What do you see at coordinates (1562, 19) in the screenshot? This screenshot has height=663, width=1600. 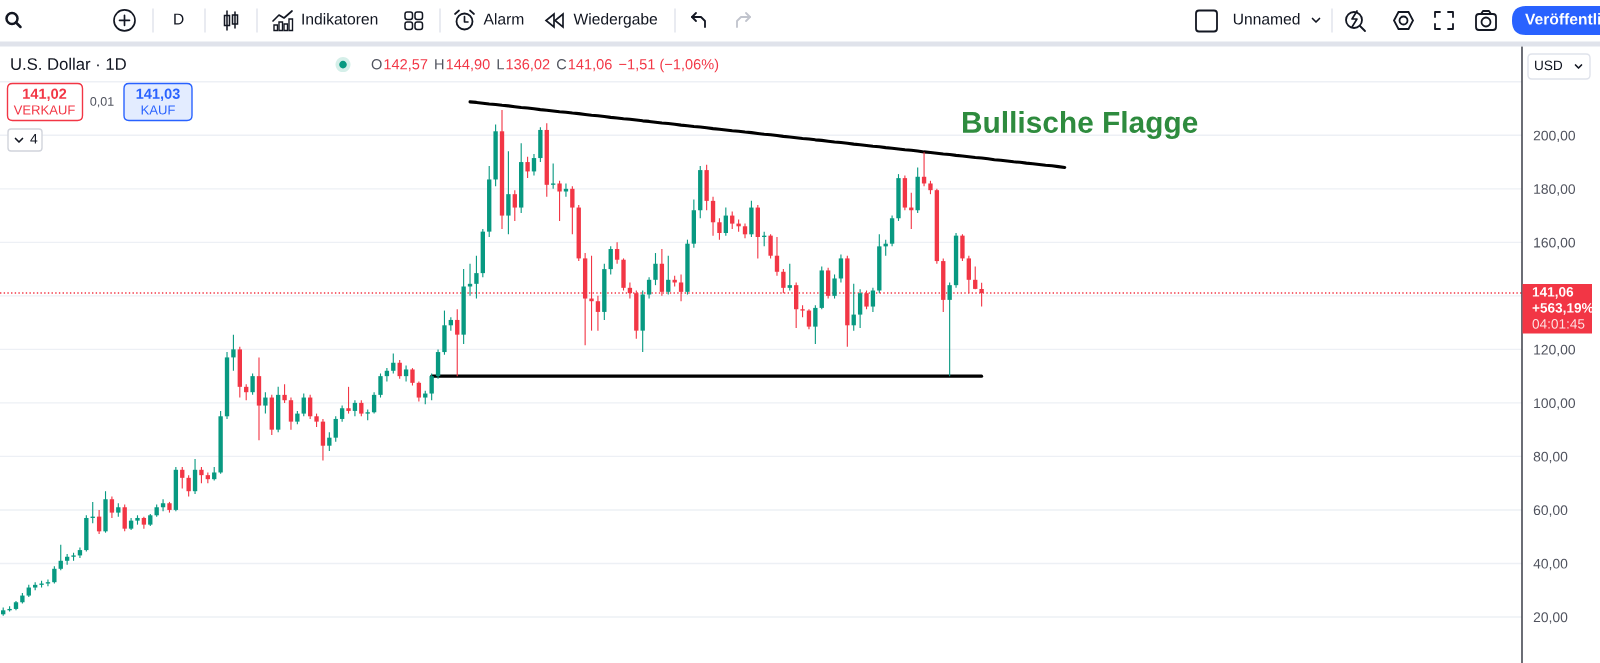 I see `text: Veröffentli` at bounding box center [1562, 19].